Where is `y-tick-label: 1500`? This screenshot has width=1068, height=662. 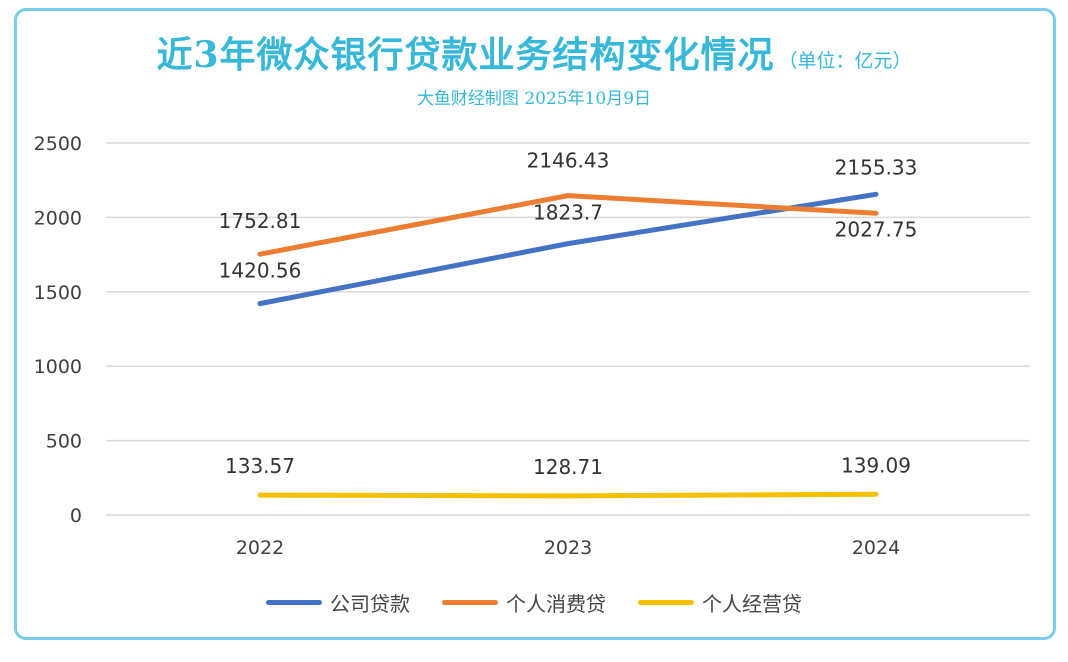 y-tick-label: 1500 is located at coordinates (58, 293).